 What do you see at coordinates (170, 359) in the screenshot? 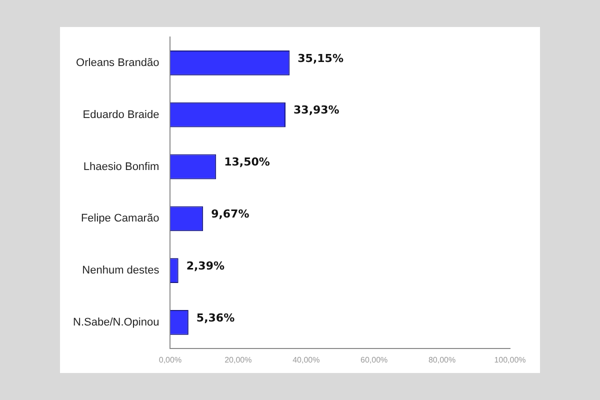
I see `x-tick-label: 0,00%` at bounding box center [170, 359].